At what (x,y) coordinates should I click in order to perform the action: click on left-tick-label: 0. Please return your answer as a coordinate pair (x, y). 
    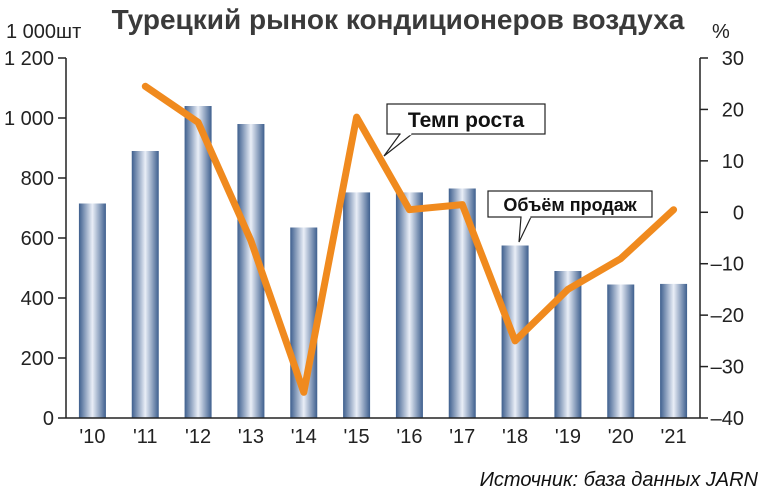
    Looking at the image, I should click on (48, 419).